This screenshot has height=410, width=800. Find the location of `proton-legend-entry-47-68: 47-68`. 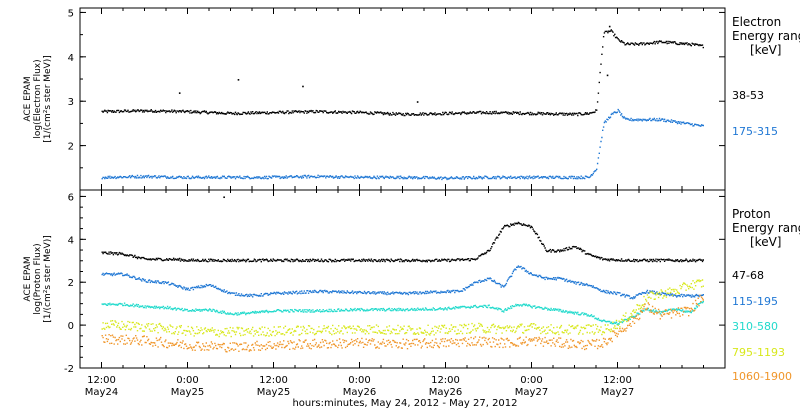

proton-legend-entry-47-68: 47-68 is located at coordinates (748, 275).